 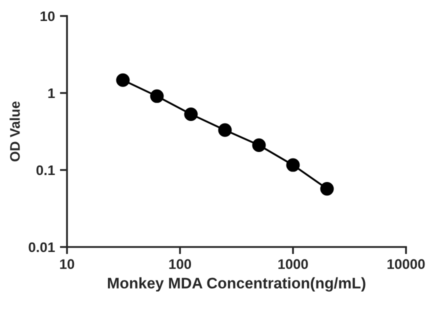 I want to click on y-tick-label: 0.01, so click(x=41, y=247).